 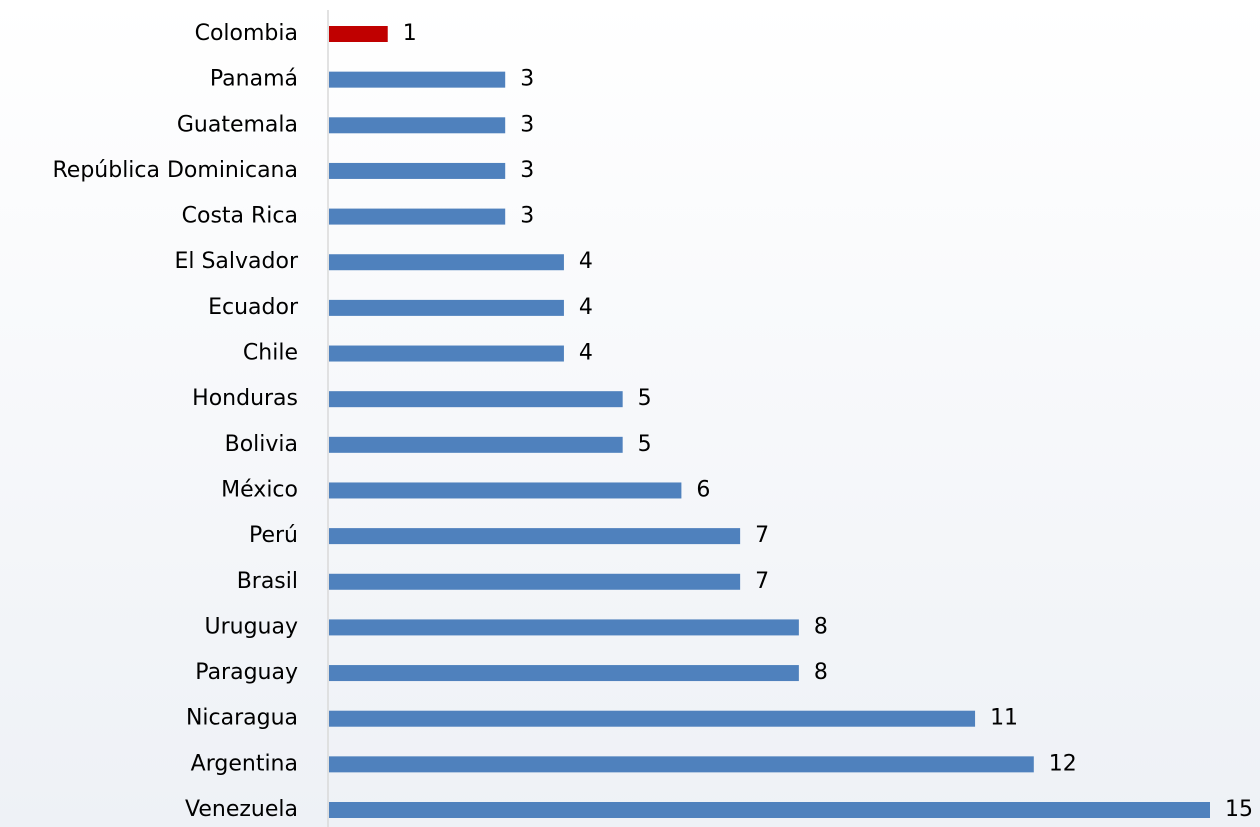 I want to click on category-label: Ecuador, so click(x=253, y=307).